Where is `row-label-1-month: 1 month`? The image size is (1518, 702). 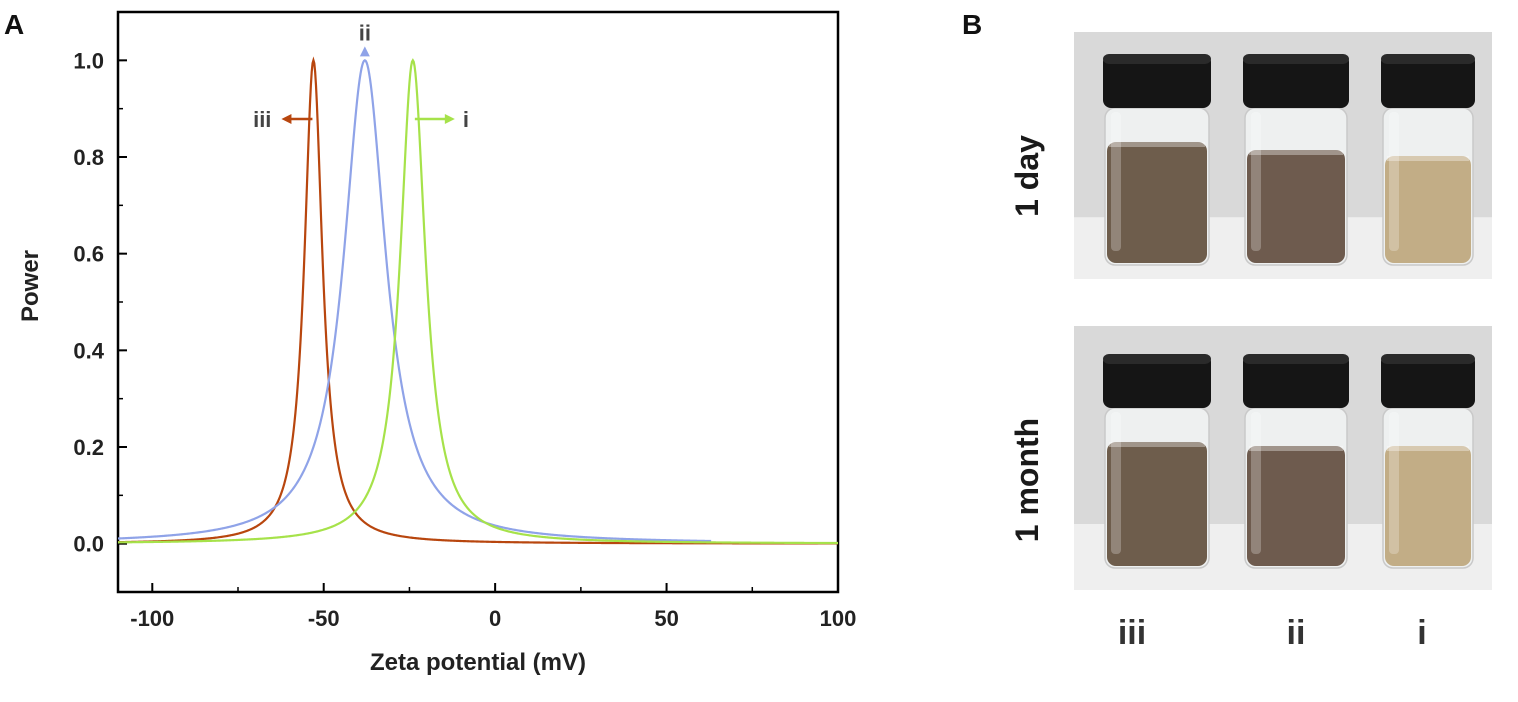 row-label-1-month: 1 month is located at coordinates (1027, 480).